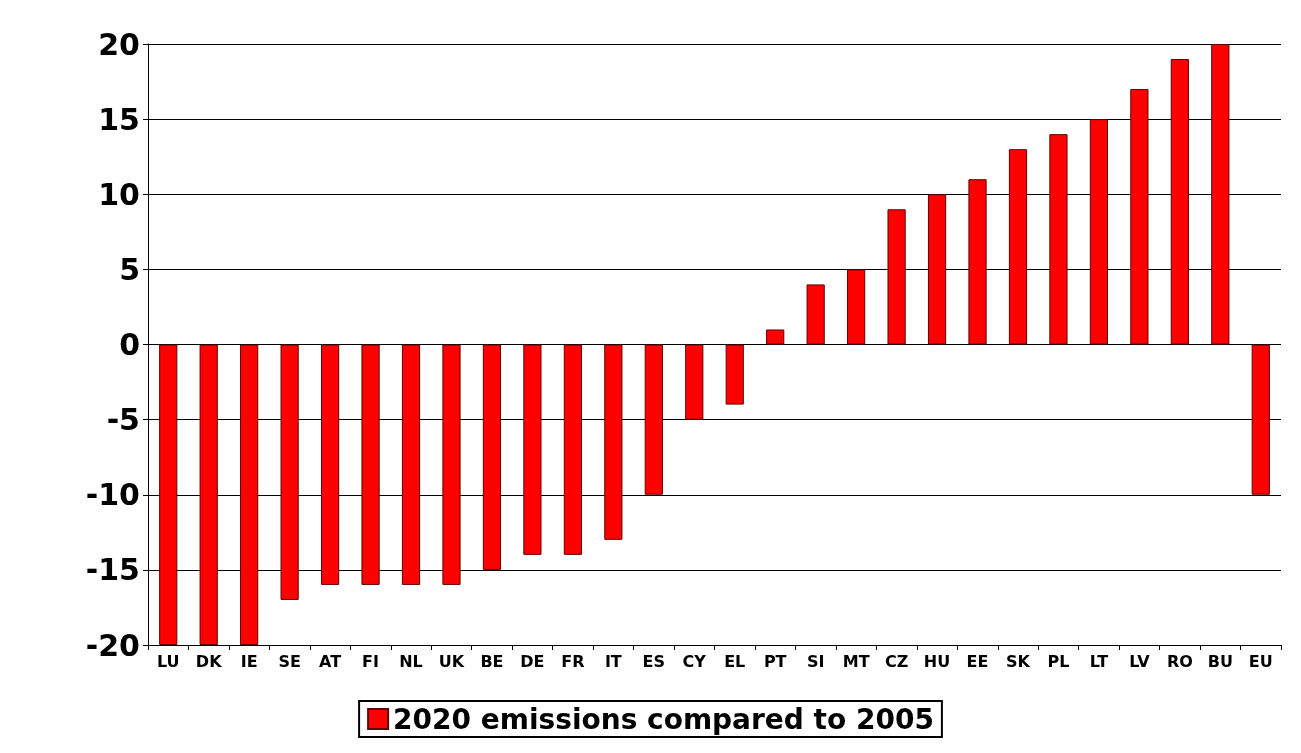 The width and height of the screenshot is (1301, 753). Describe the element at coordinates (735, 661) in the screenshot. I see `x-tick-label: EL` at that location.